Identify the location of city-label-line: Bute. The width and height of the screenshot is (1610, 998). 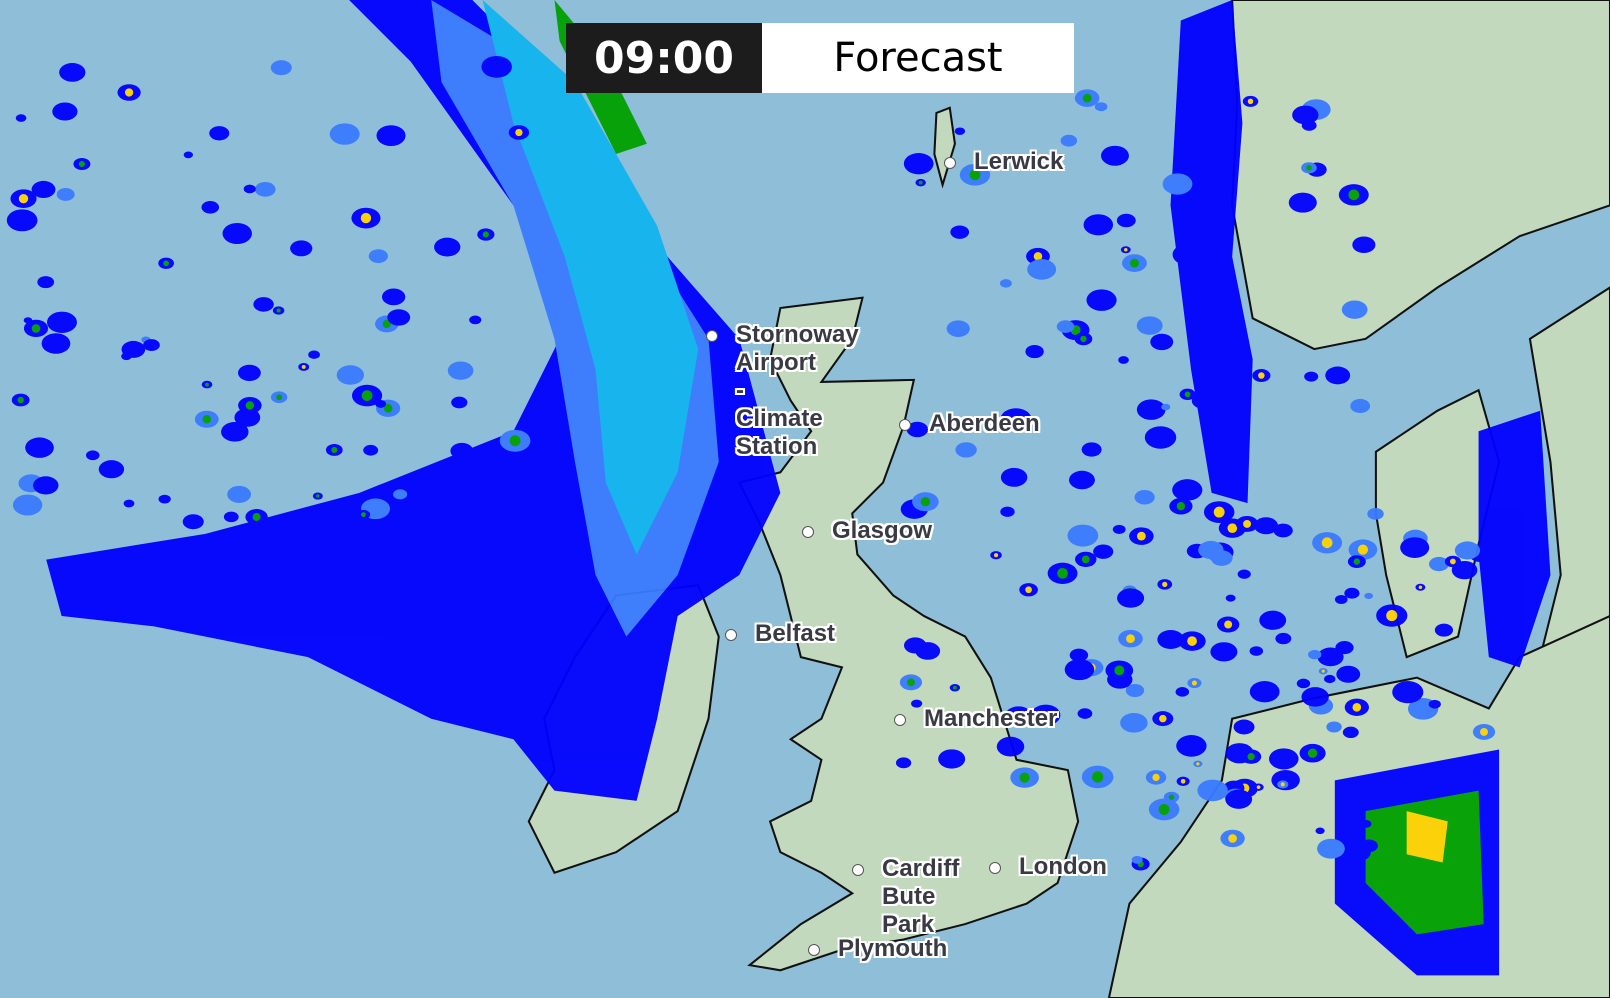
(909, 896).